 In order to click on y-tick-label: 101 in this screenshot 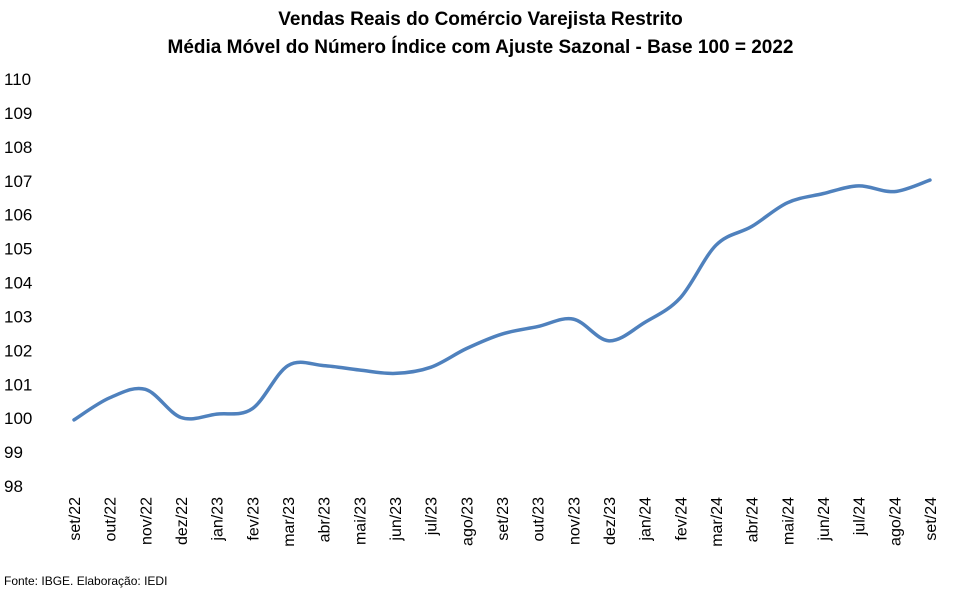, I will do `click(18, 384)`.